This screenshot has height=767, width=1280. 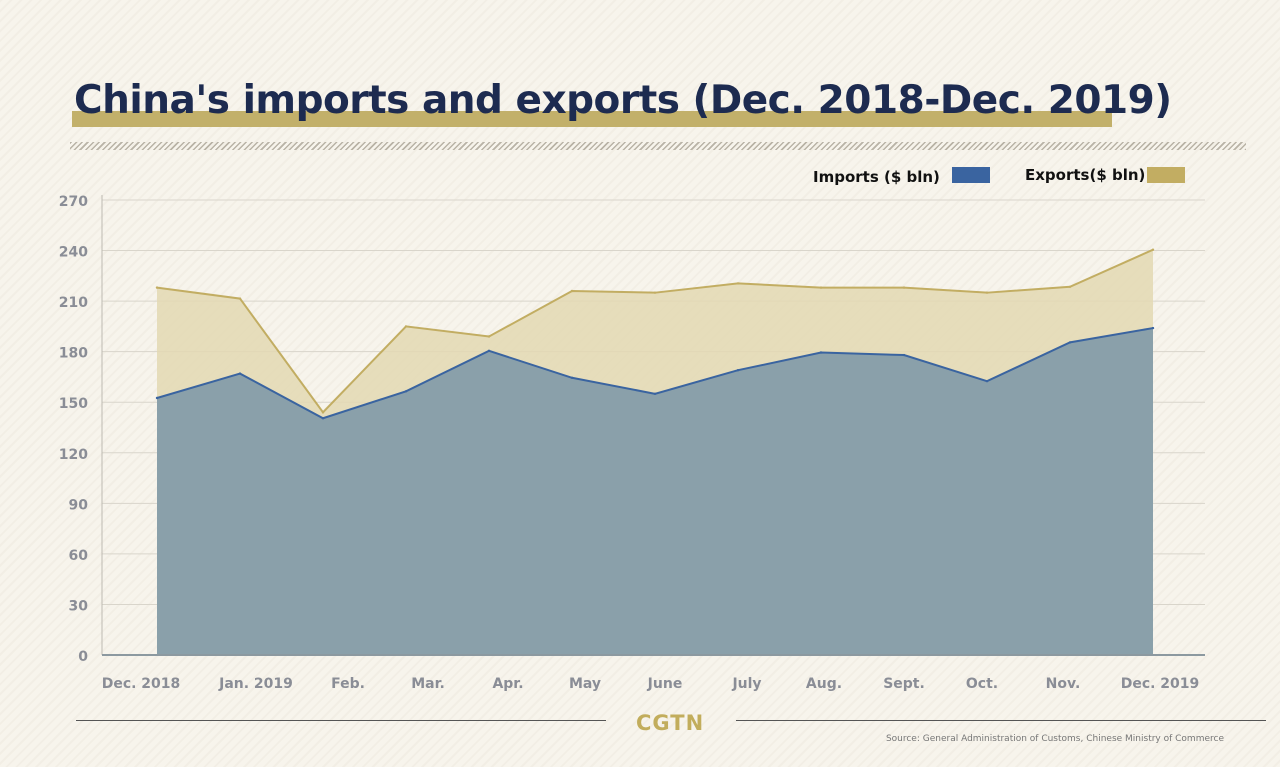 What do you see at coordinates (670, 723) in the screenshot?
I see `brand-logo: CGTN` at bounding box center [670, 723].